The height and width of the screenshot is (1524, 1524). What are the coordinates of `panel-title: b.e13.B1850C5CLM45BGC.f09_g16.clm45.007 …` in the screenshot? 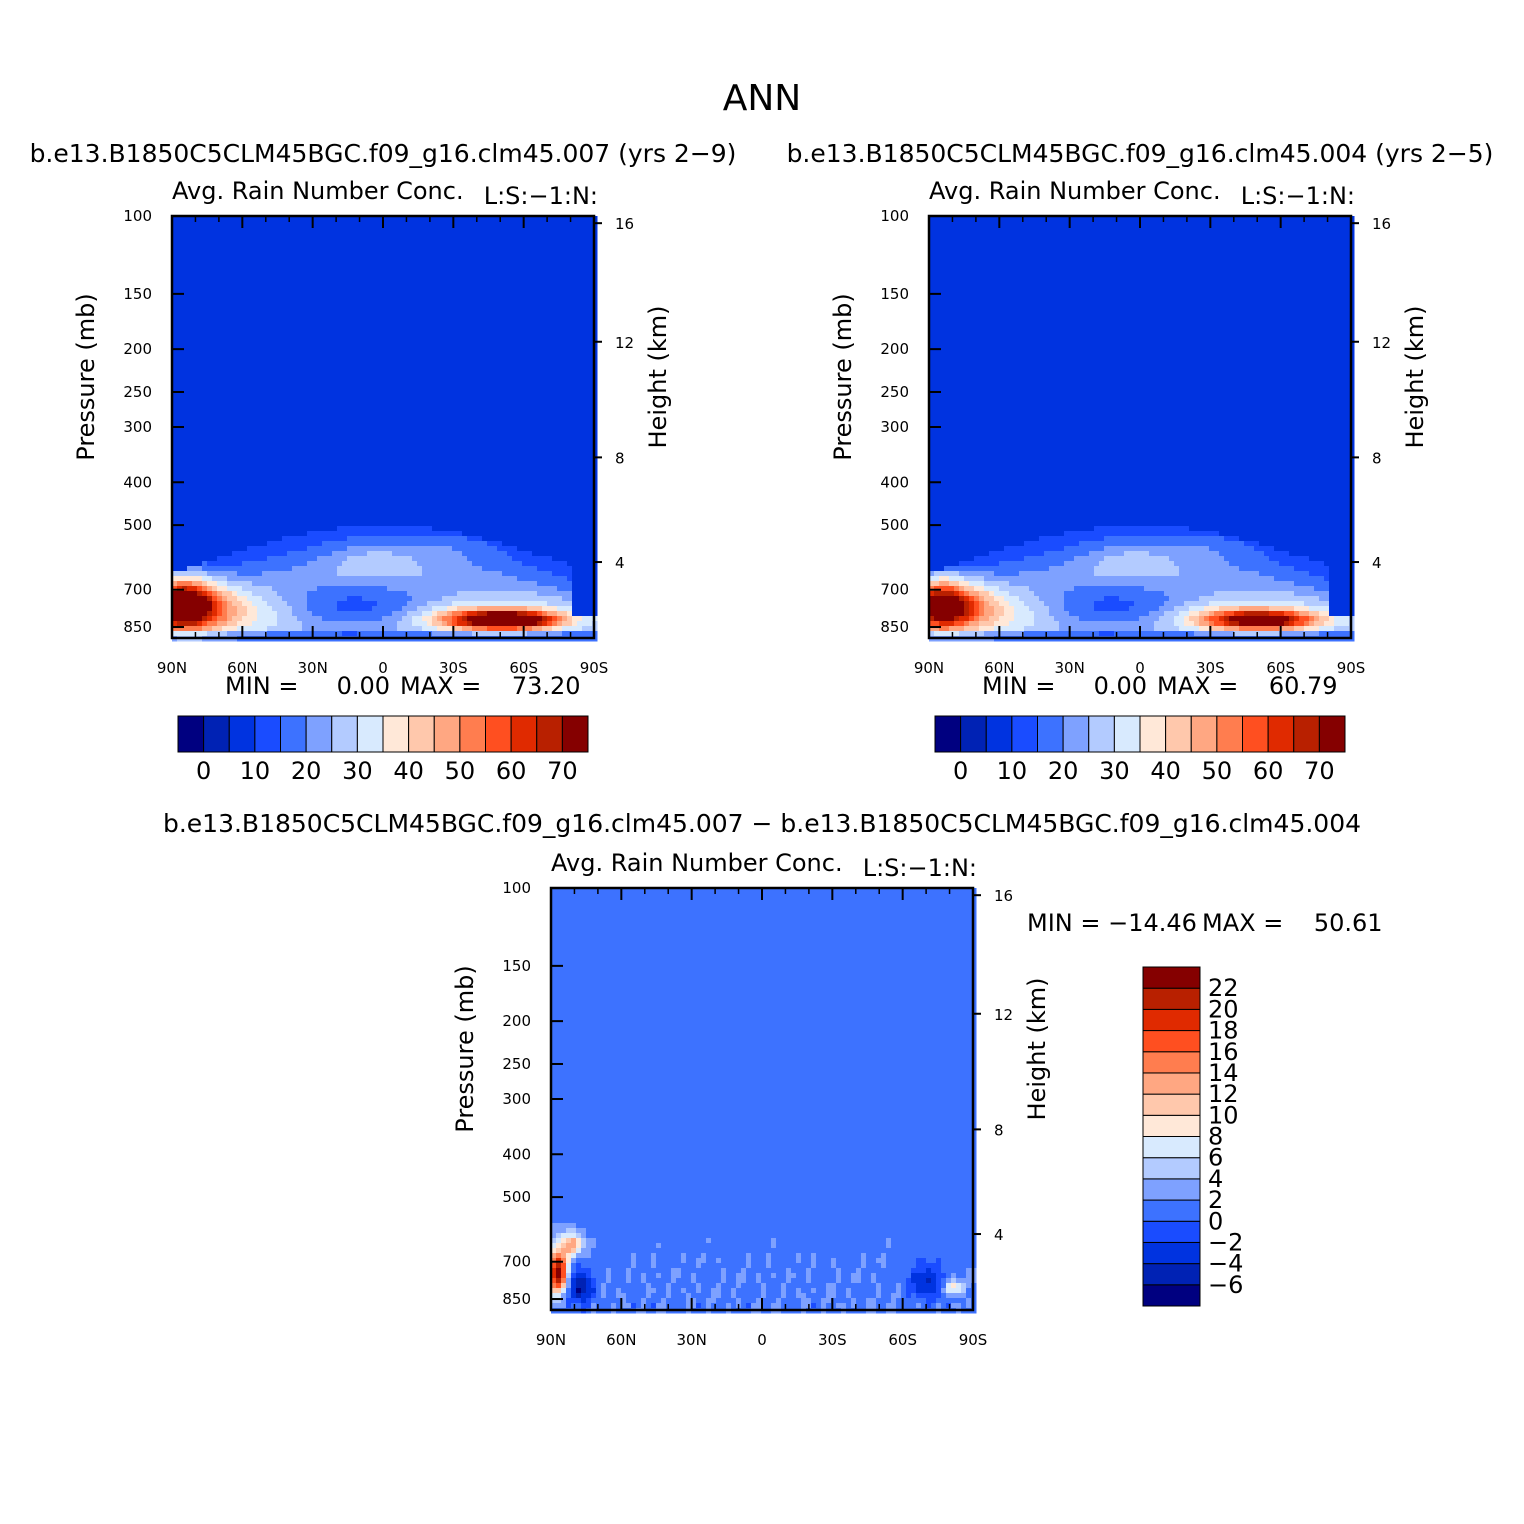 It's located at (383, 153).